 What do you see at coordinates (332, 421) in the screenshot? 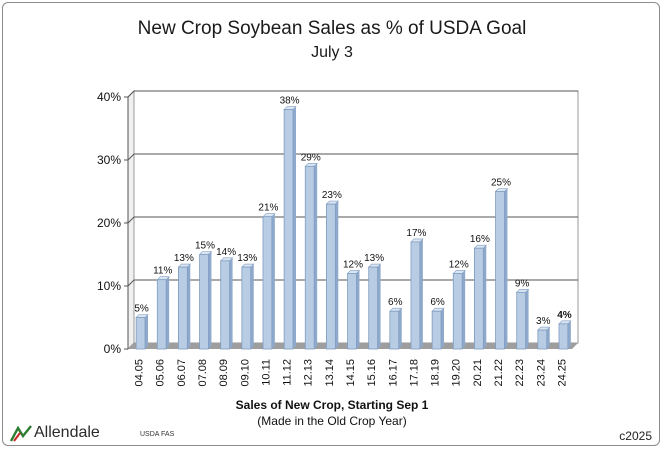
I see `x-axis-sublabel: (Made in the Old Crop Year)` at bounding box center [332, 421].